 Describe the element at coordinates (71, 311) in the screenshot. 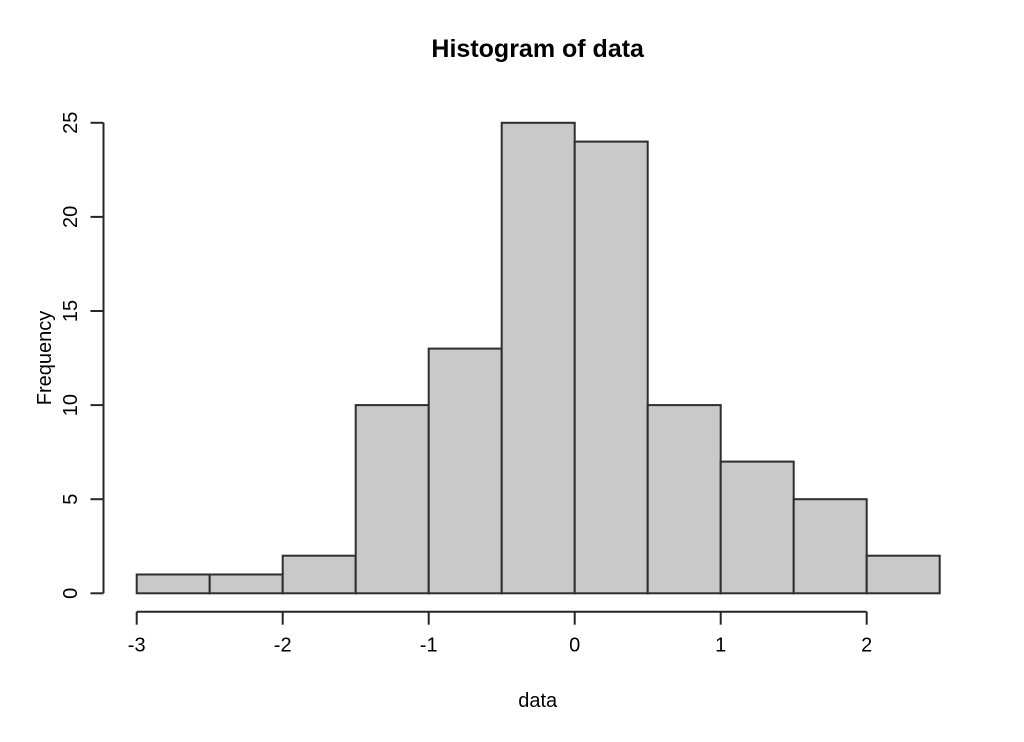

I see `y-tick-label: 15` at that location.